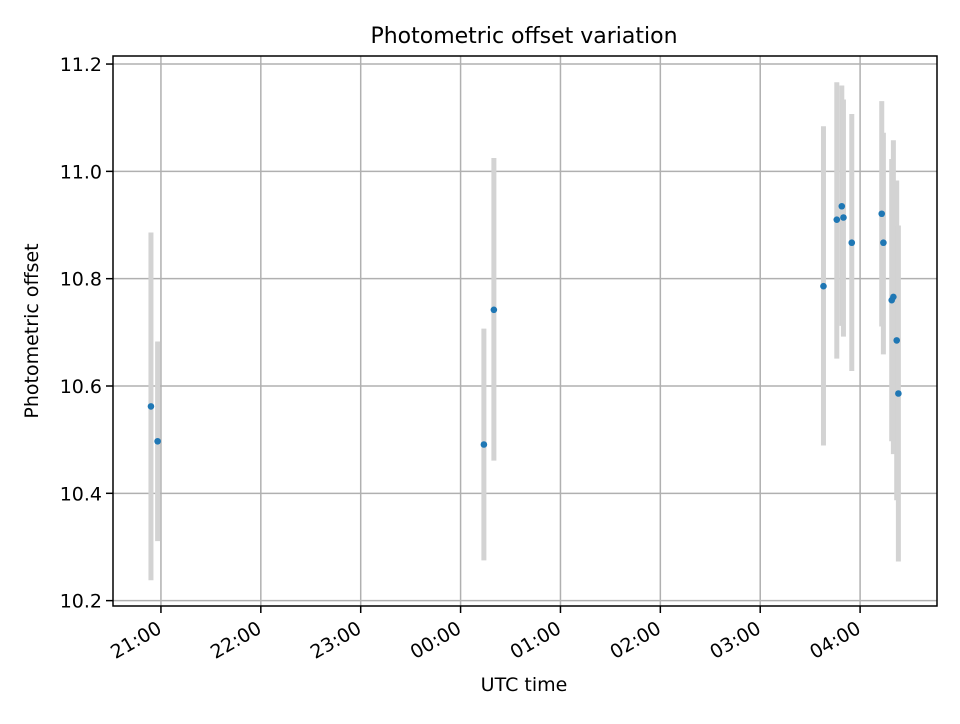  What do you see at coordinates (86, 333) in the screenshot?
I see `y-axis-ticks: 10.2 10.4 10.6 10.8 11.0 11.2` at bounding box center [86, 333].